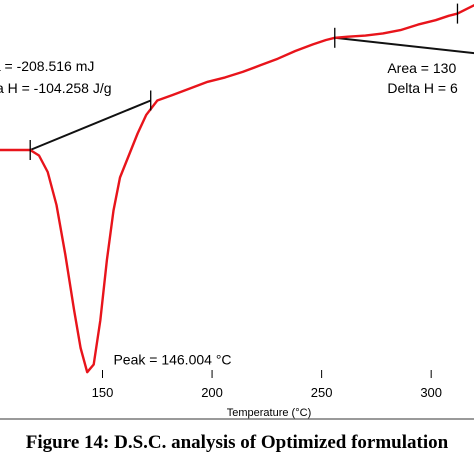 The height and width of the screenshot is (474, 474). Describe the element at coordinates (172, 360) in the screenshot. I see `annotation-4: Peak = 146.004 °C` at that location.